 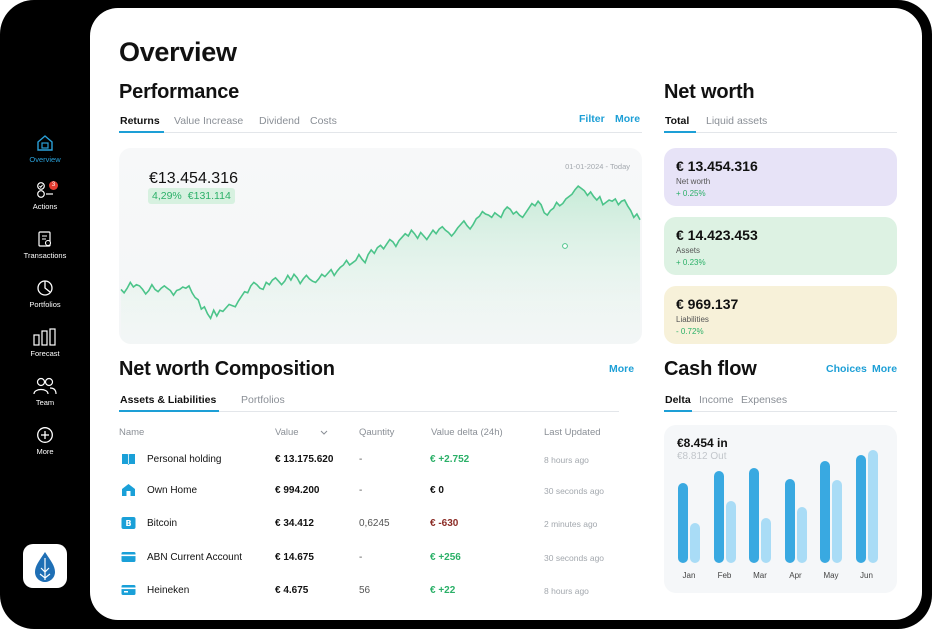 I want to click on cash-flow-chart-card: €8.454 in €8.812 Out Jan Feb Mar Apr May Jun, so click(x=780, y=509).